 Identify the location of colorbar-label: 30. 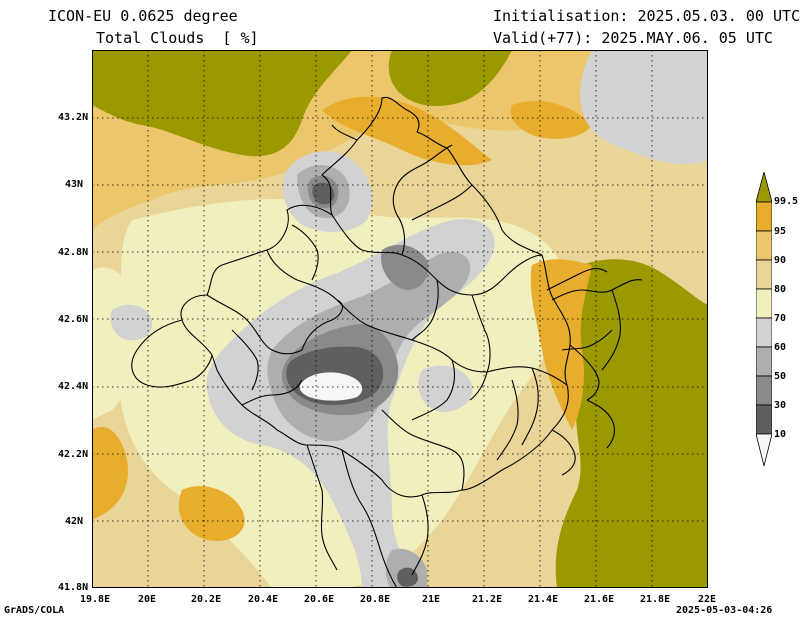
(780, 405).